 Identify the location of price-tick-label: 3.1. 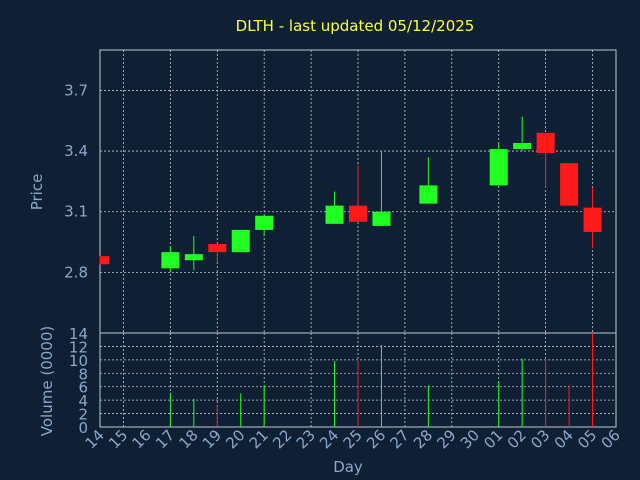
(76, 212).